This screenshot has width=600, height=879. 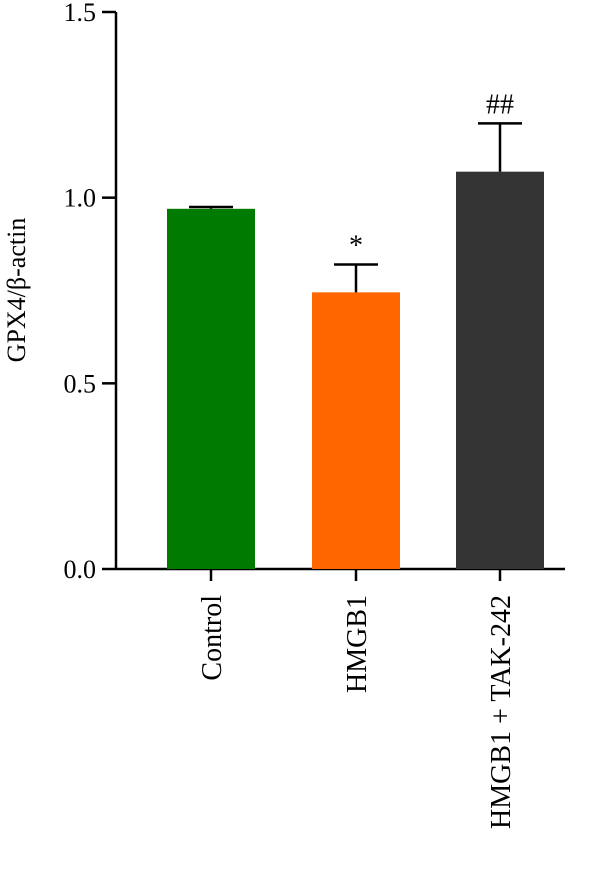 What do you see at coordinates (91, 292) in the screenshot?
I see `y-axis: 0.0 0.5 1.0 1.5` at bounding box center [91, 292].